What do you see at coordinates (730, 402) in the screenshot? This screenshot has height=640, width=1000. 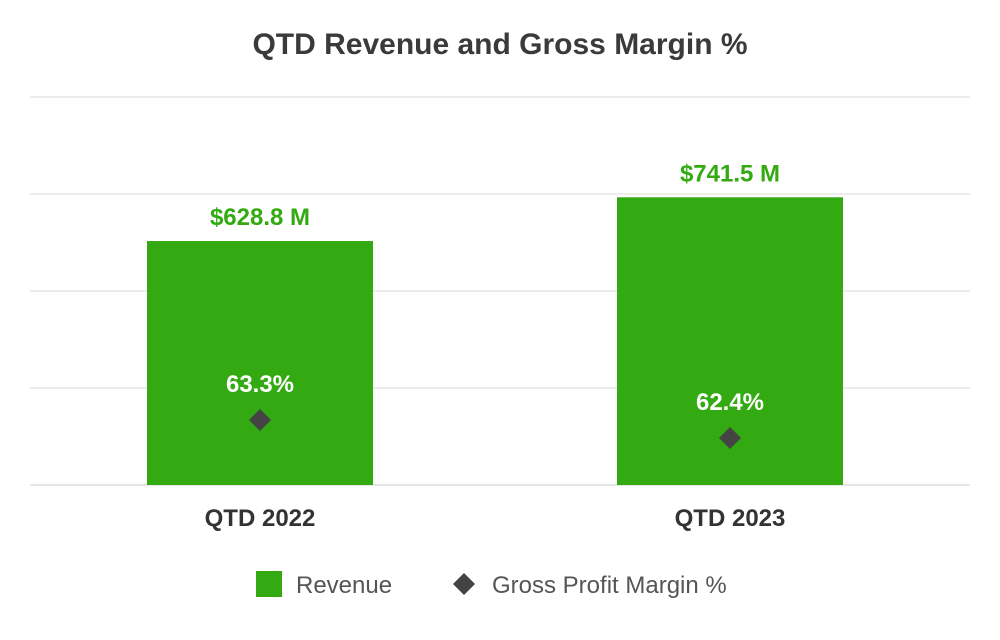 I see `margin-value-label: 62.4%` at bounding box center [730, 402].